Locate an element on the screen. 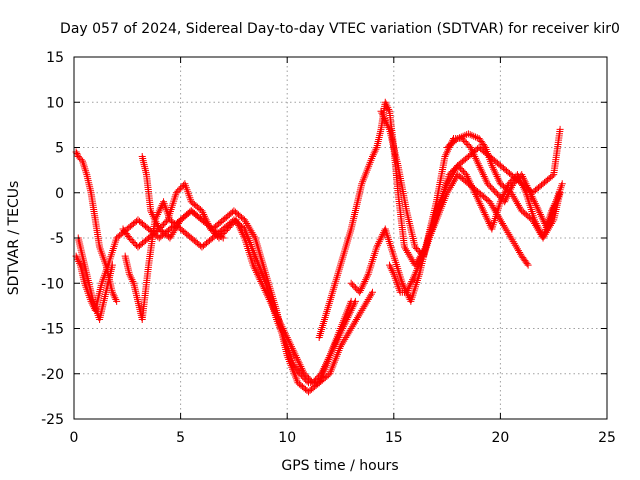 The image size is (640, 480). y-tick-labels: -25 -20 -15 -10 -5 0 5 10 15 is located at coordinates (52, 239).